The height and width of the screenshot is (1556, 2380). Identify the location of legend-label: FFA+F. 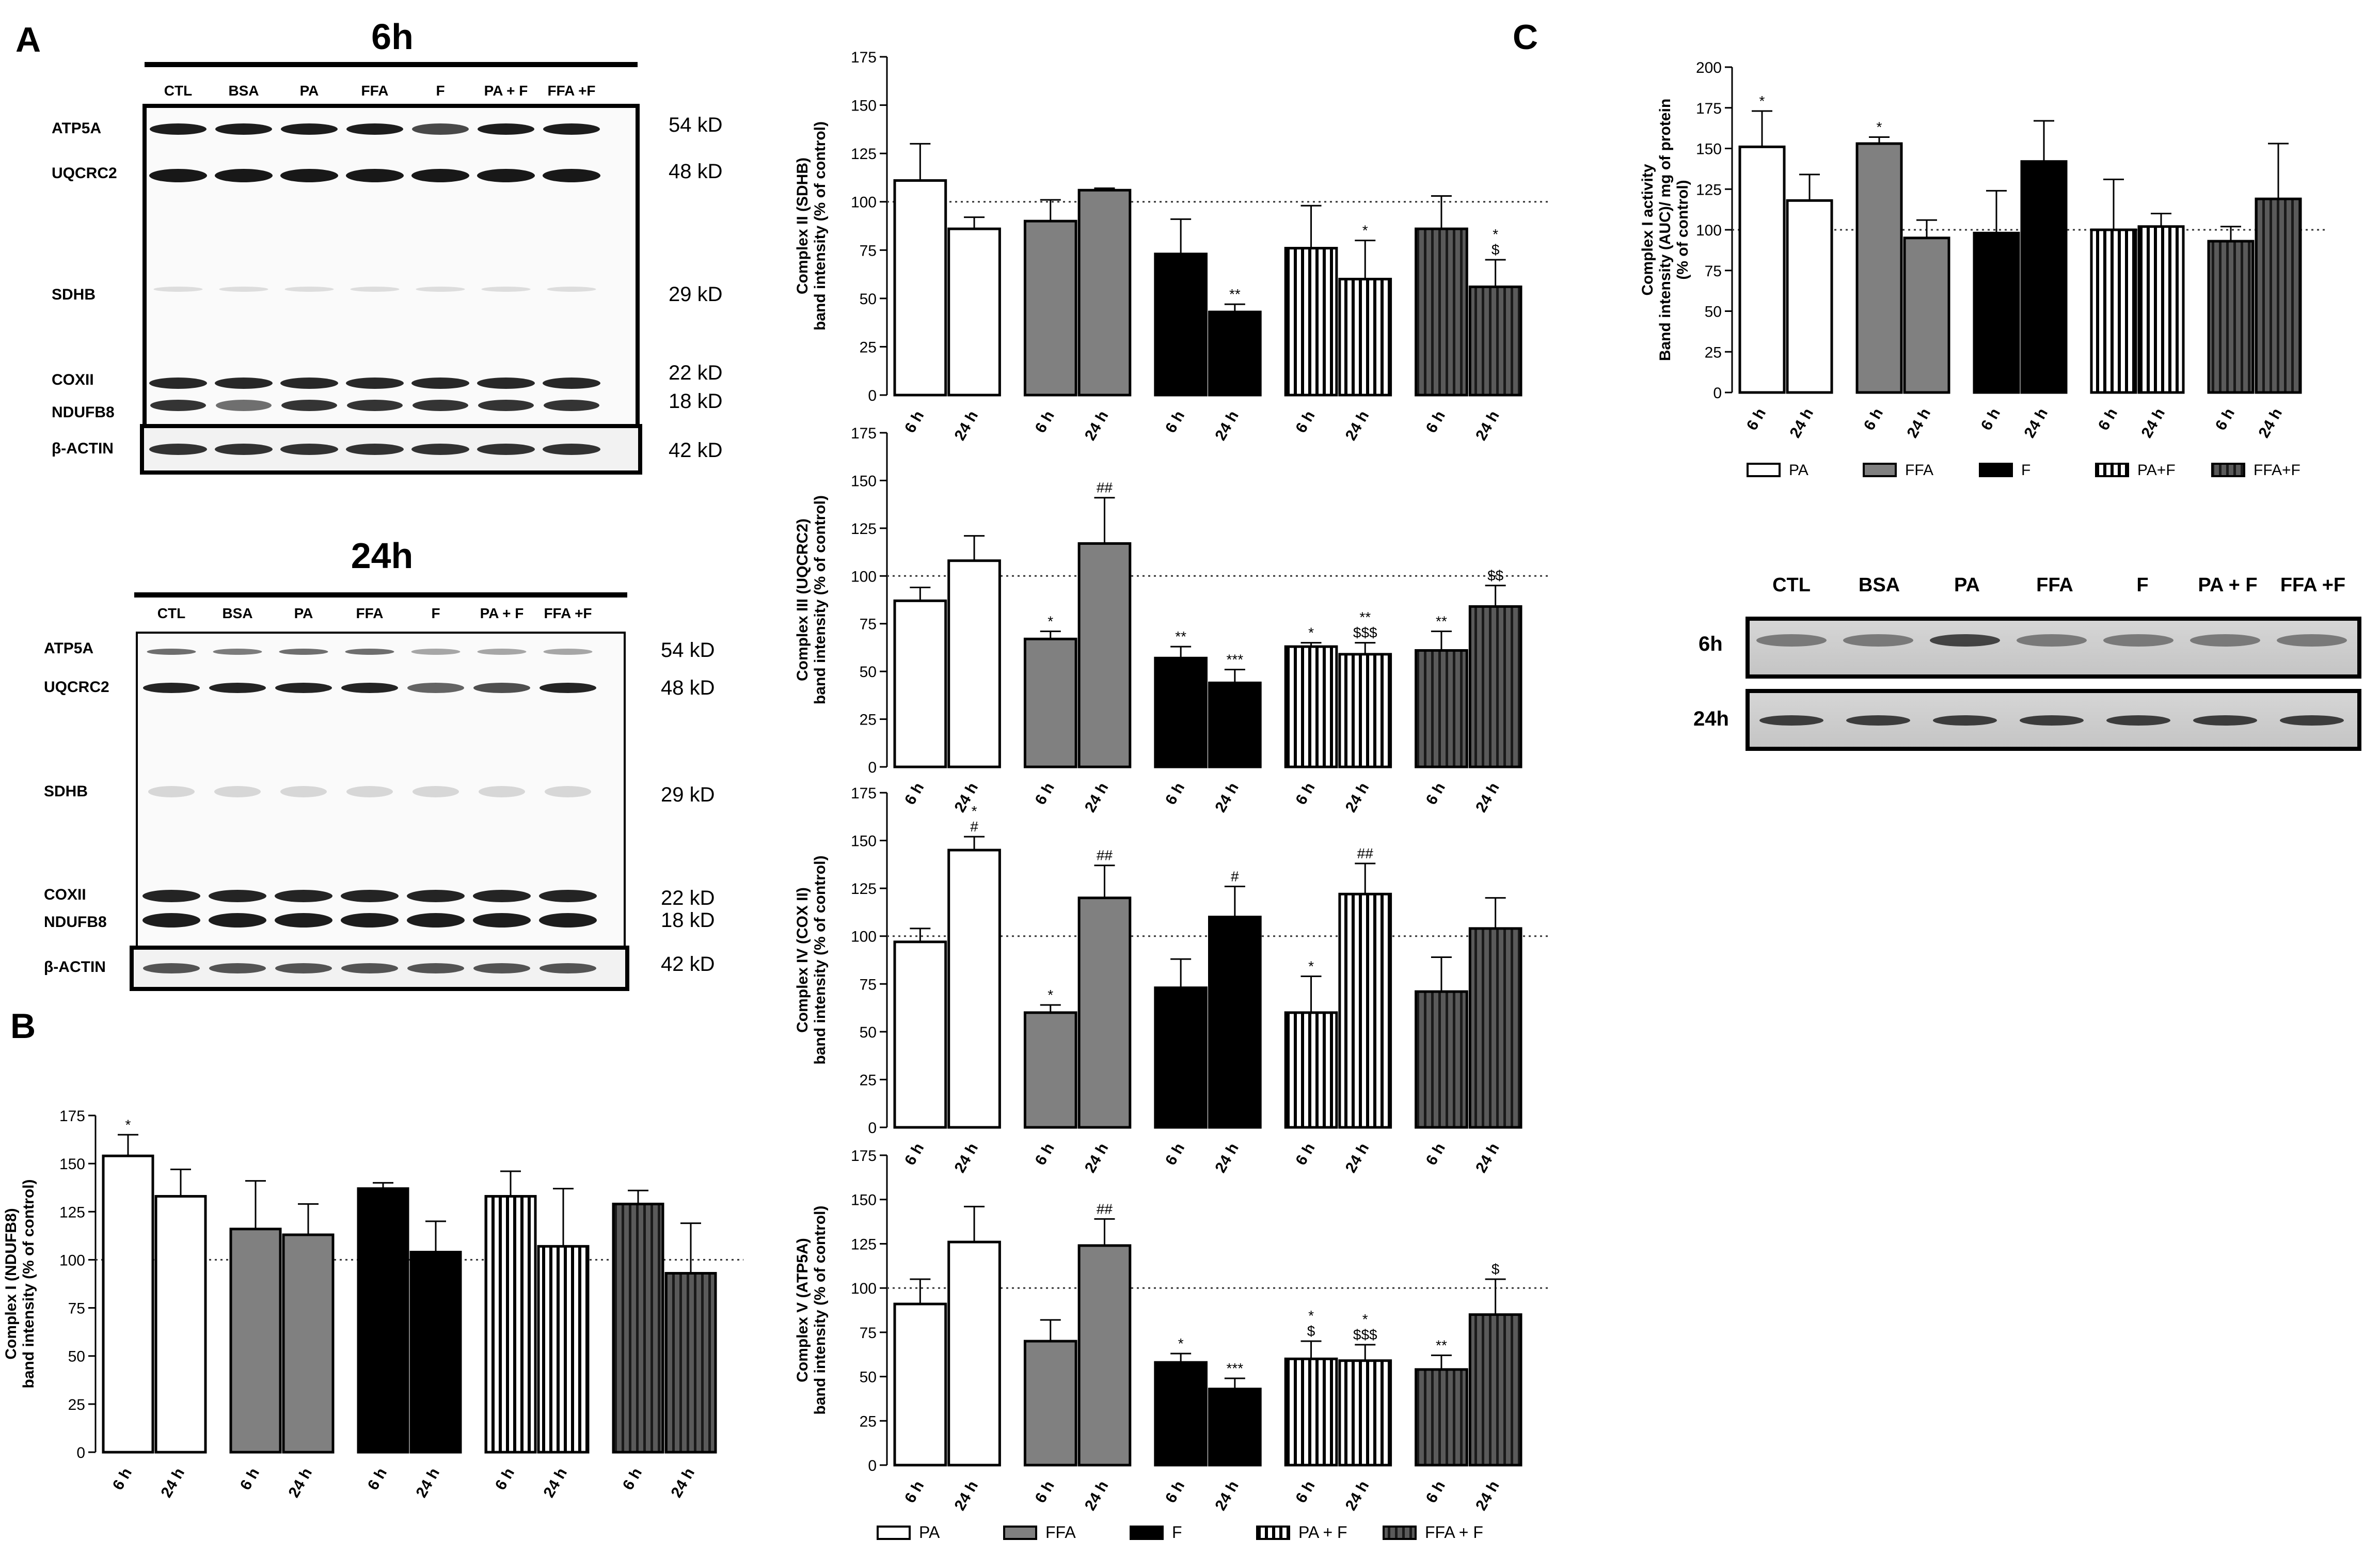
(2277, 470).